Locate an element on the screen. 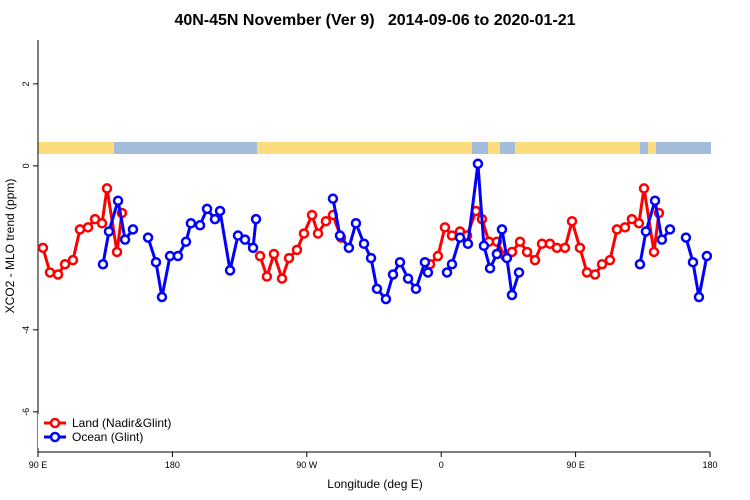 This screenshot has height=500, width=750. x-axis-label: Longitude (deg E) is located at coordinates (374, 484).